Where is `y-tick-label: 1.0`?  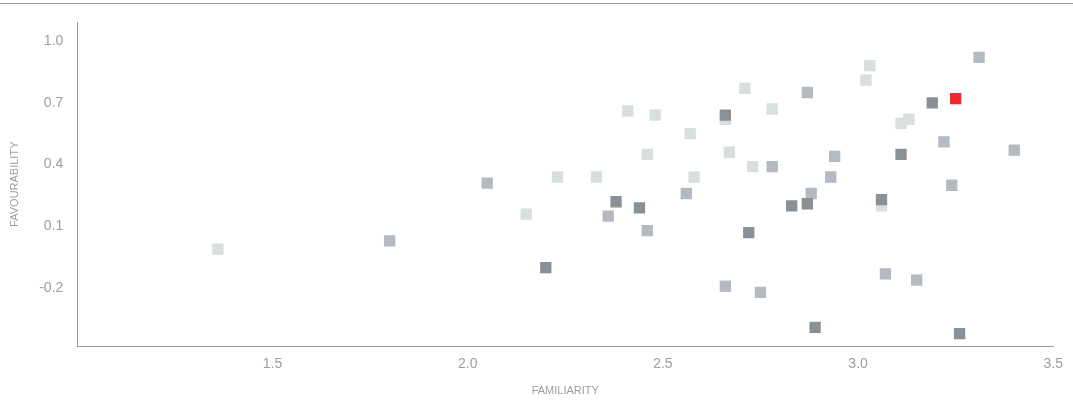
y-tick-label: 1.0 is located at coordinates (53, 39).